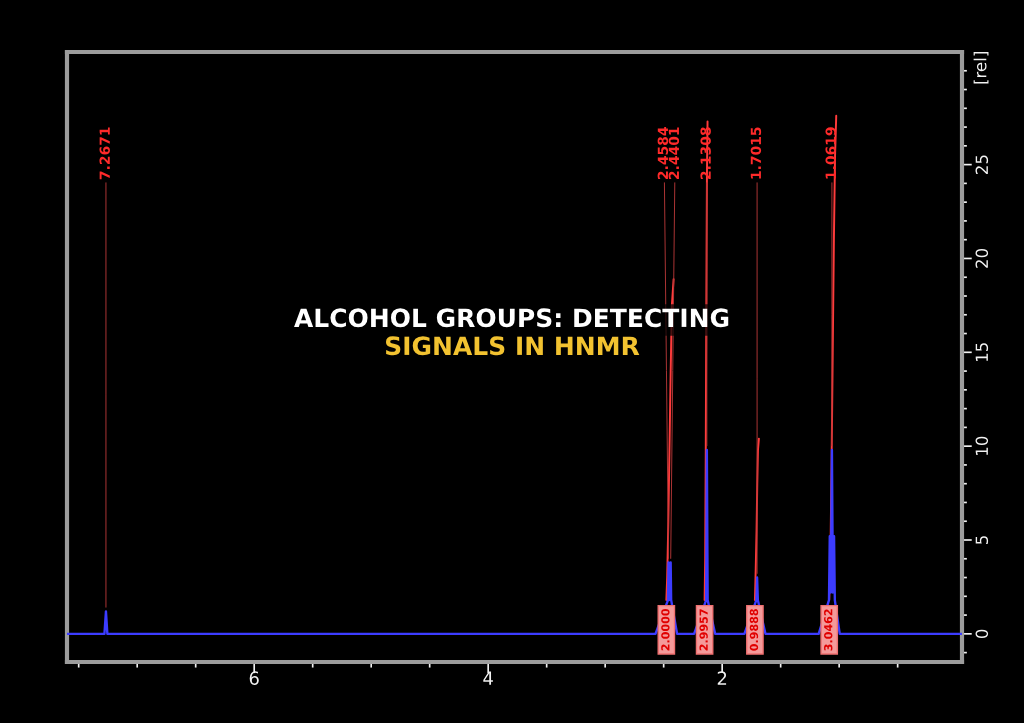  What do you see at coordinates (703, 630) in the screenshot?
I see `annotation: 2.9957` at bounding box center [703, 630].